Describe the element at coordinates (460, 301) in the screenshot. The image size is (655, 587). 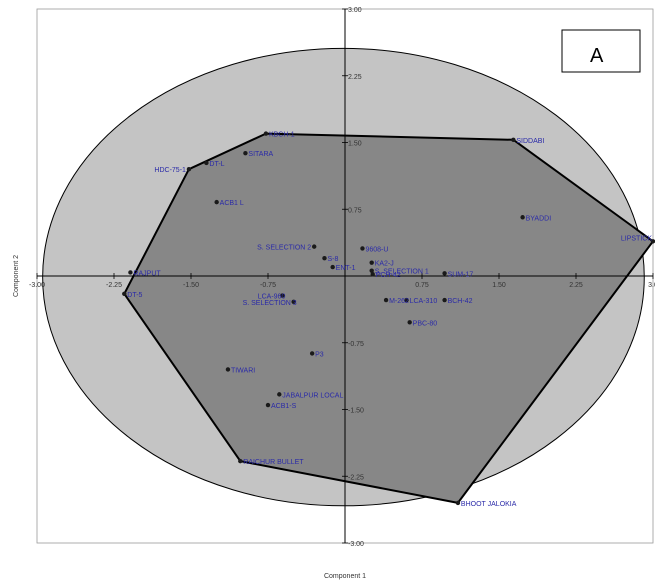
I see `point-label: BCH-42` at that location.